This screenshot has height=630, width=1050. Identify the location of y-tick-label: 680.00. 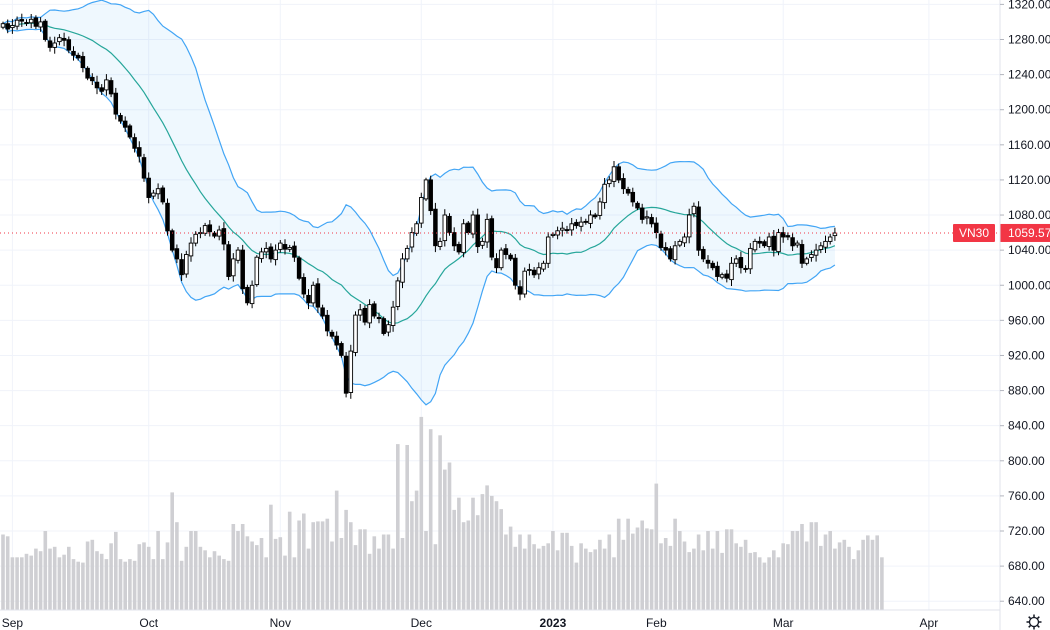
(1026, 566).